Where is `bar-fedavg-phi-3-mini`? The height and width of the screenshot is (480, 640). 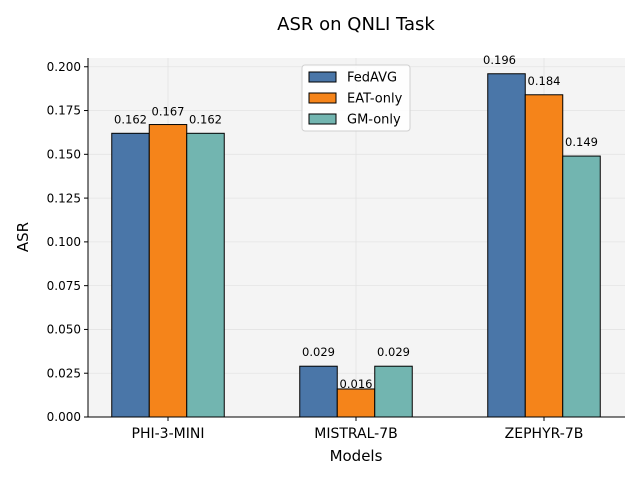
bar-fedavg-phi-3-mini is located at coordinates (130, 275).